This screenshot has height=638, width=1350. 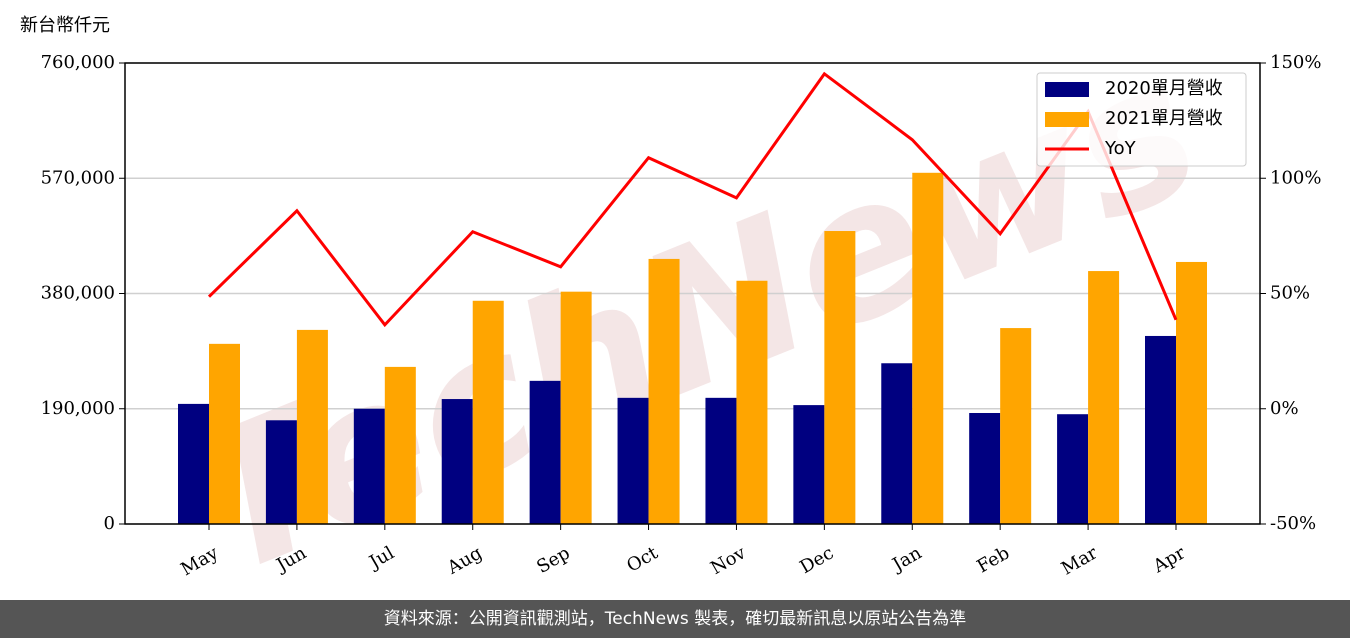 I want to click on x-tick-label: Oct, so click(x=642, y=559).